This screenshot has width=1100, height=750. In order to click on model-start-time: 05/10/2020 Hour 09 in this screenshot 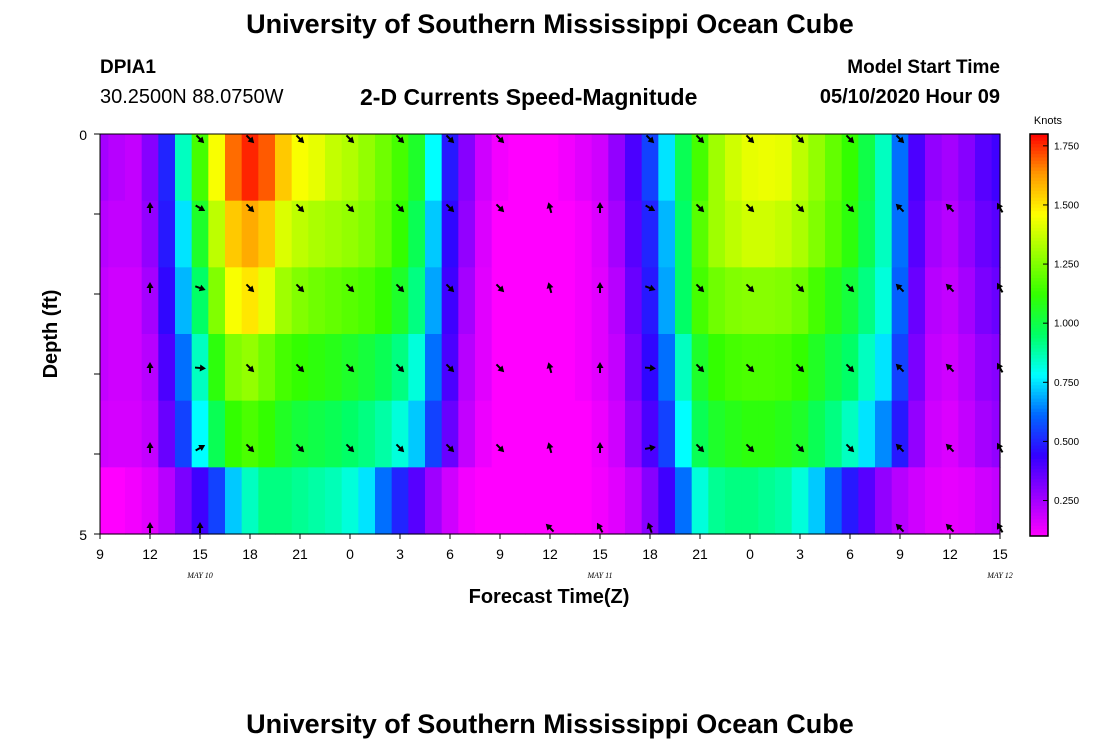, I will do `click(909, 97)`.